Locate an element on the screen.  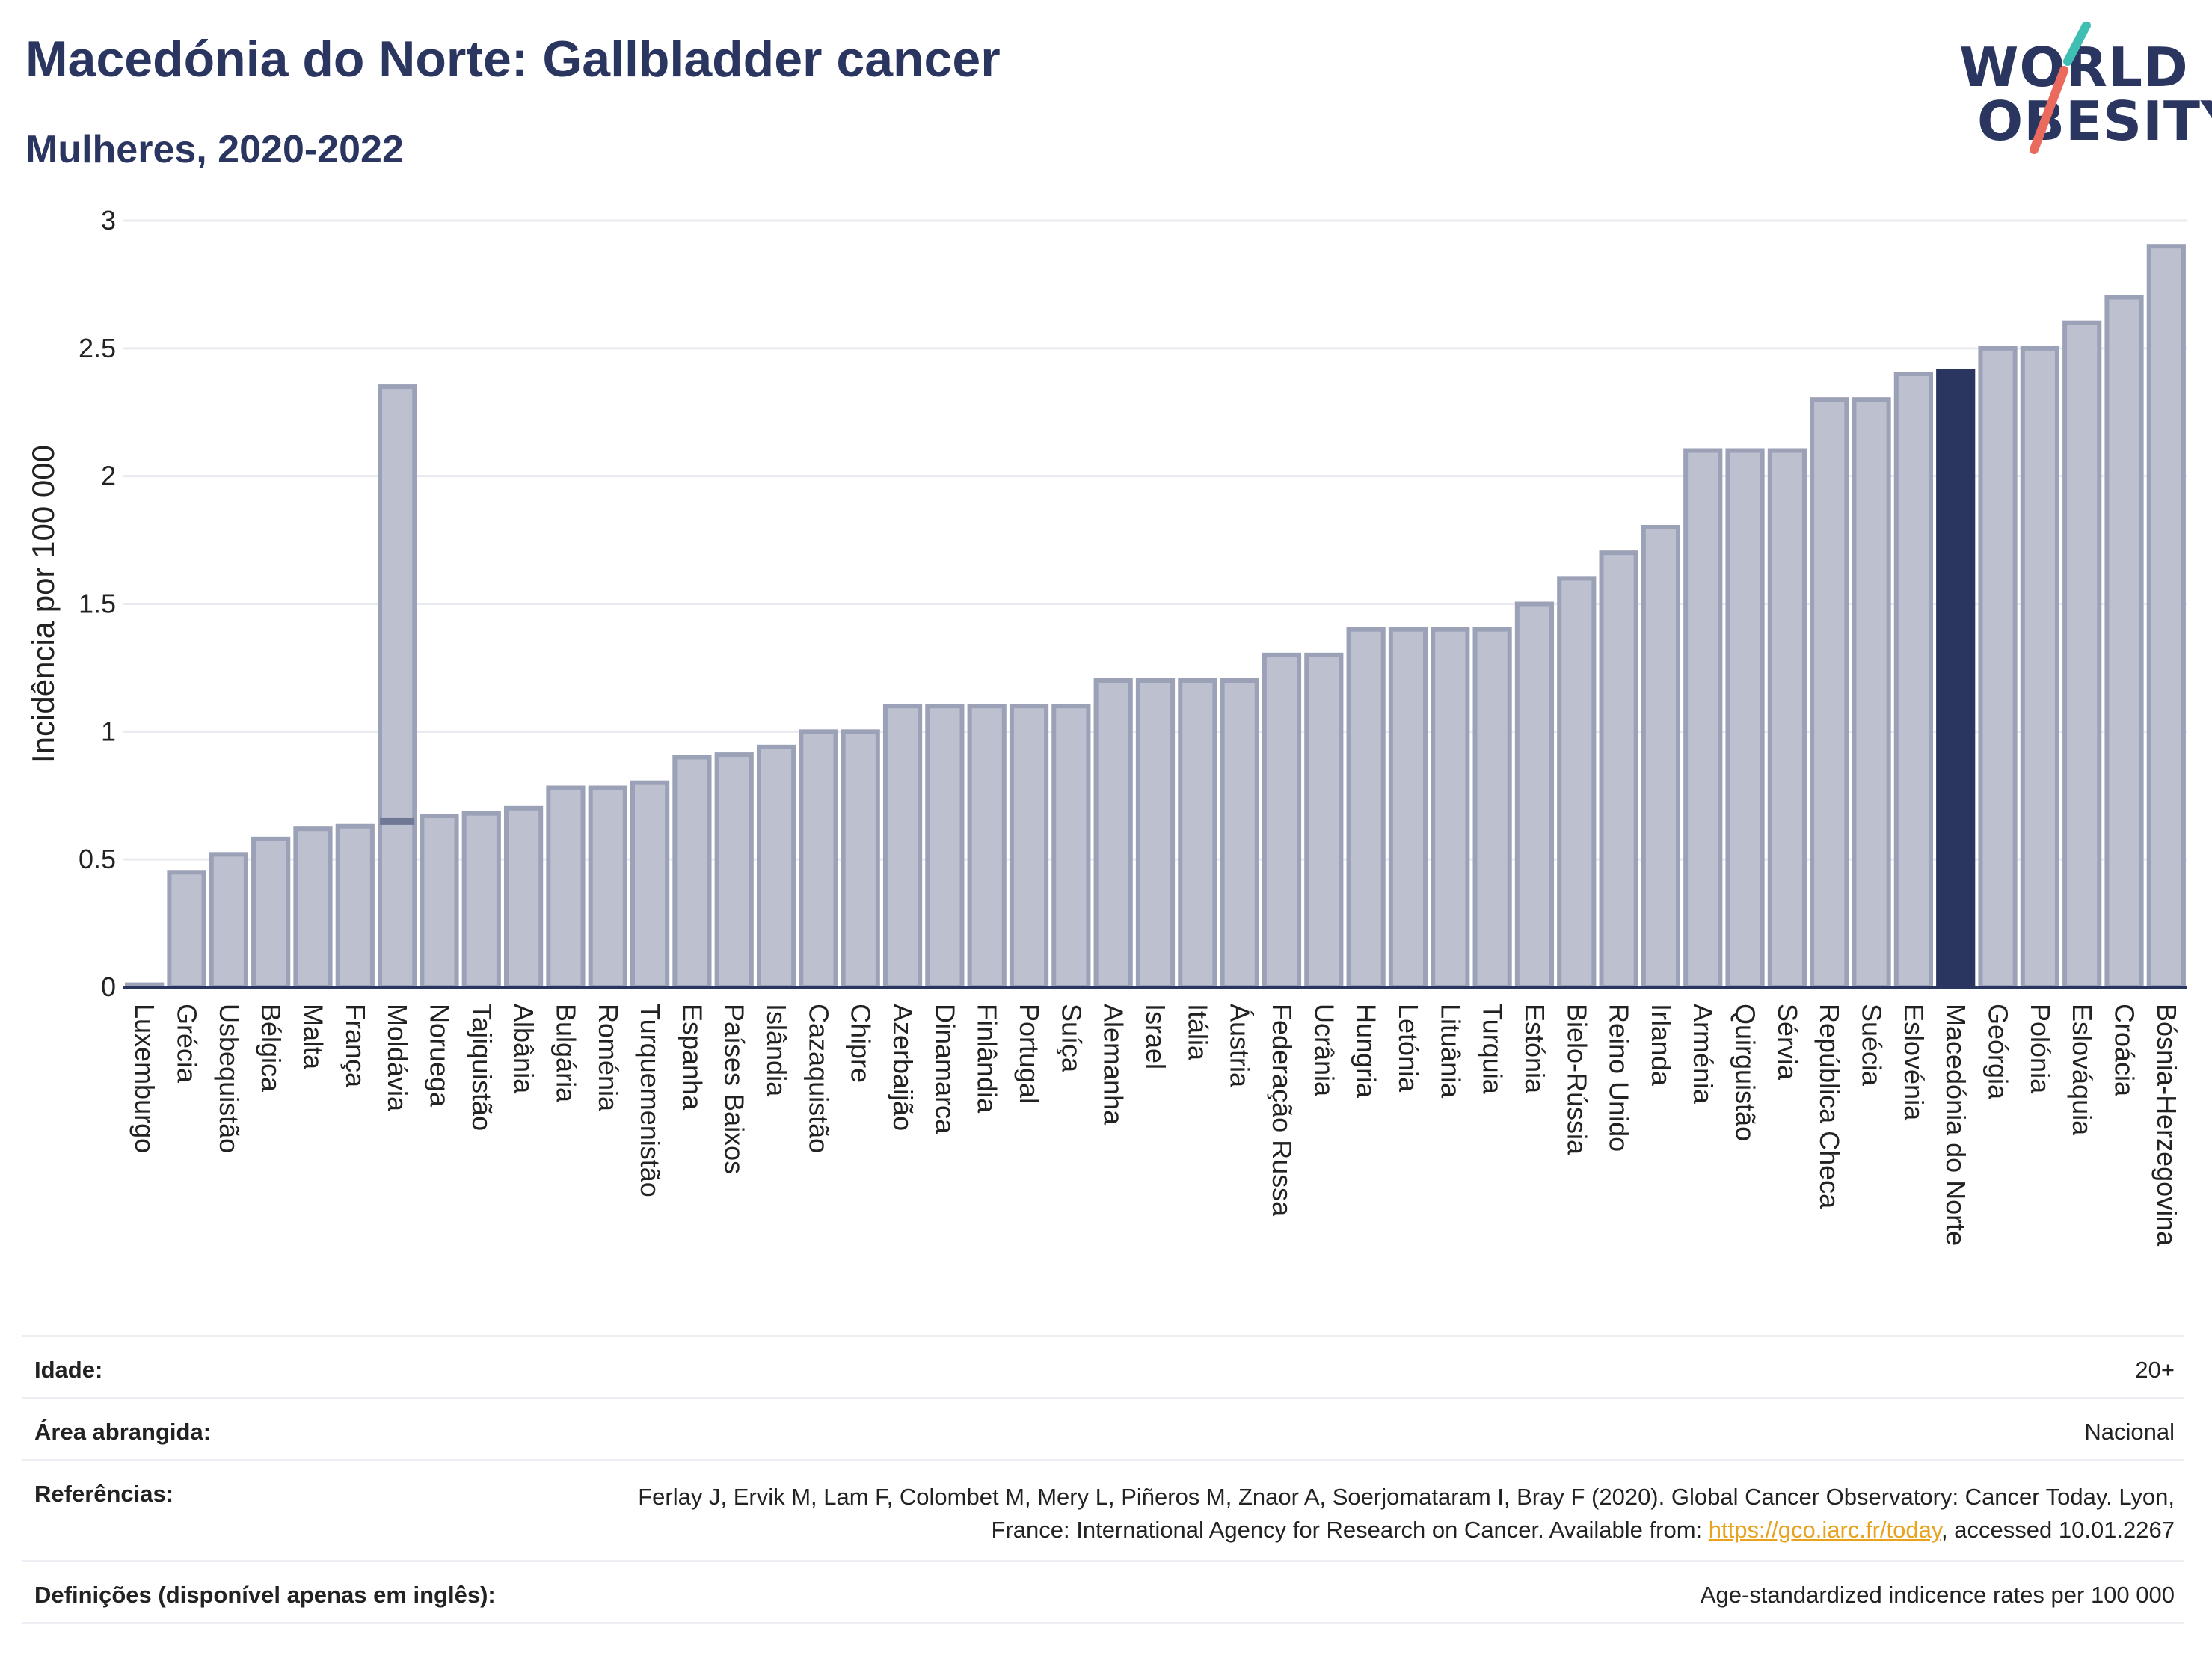
x-tick-label: Reino Unido is located at coordinates (1619, 1078).